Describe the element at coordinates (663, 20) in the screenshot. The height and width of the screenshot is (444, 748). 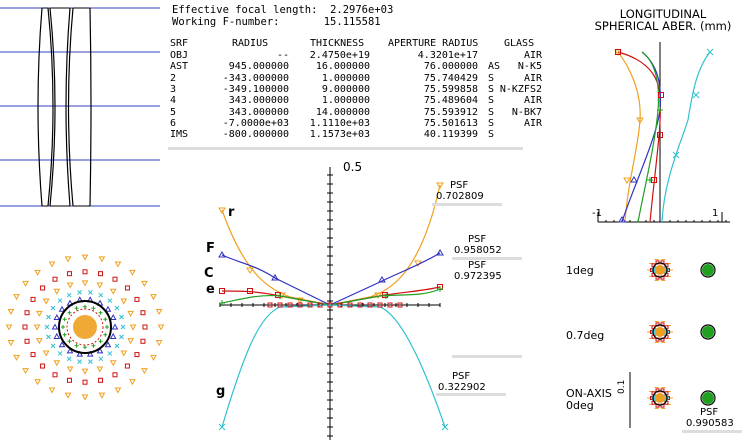
I see `spherical-title: LONGITUDINAL SPHERICAL ABER. (mm)` at that location.